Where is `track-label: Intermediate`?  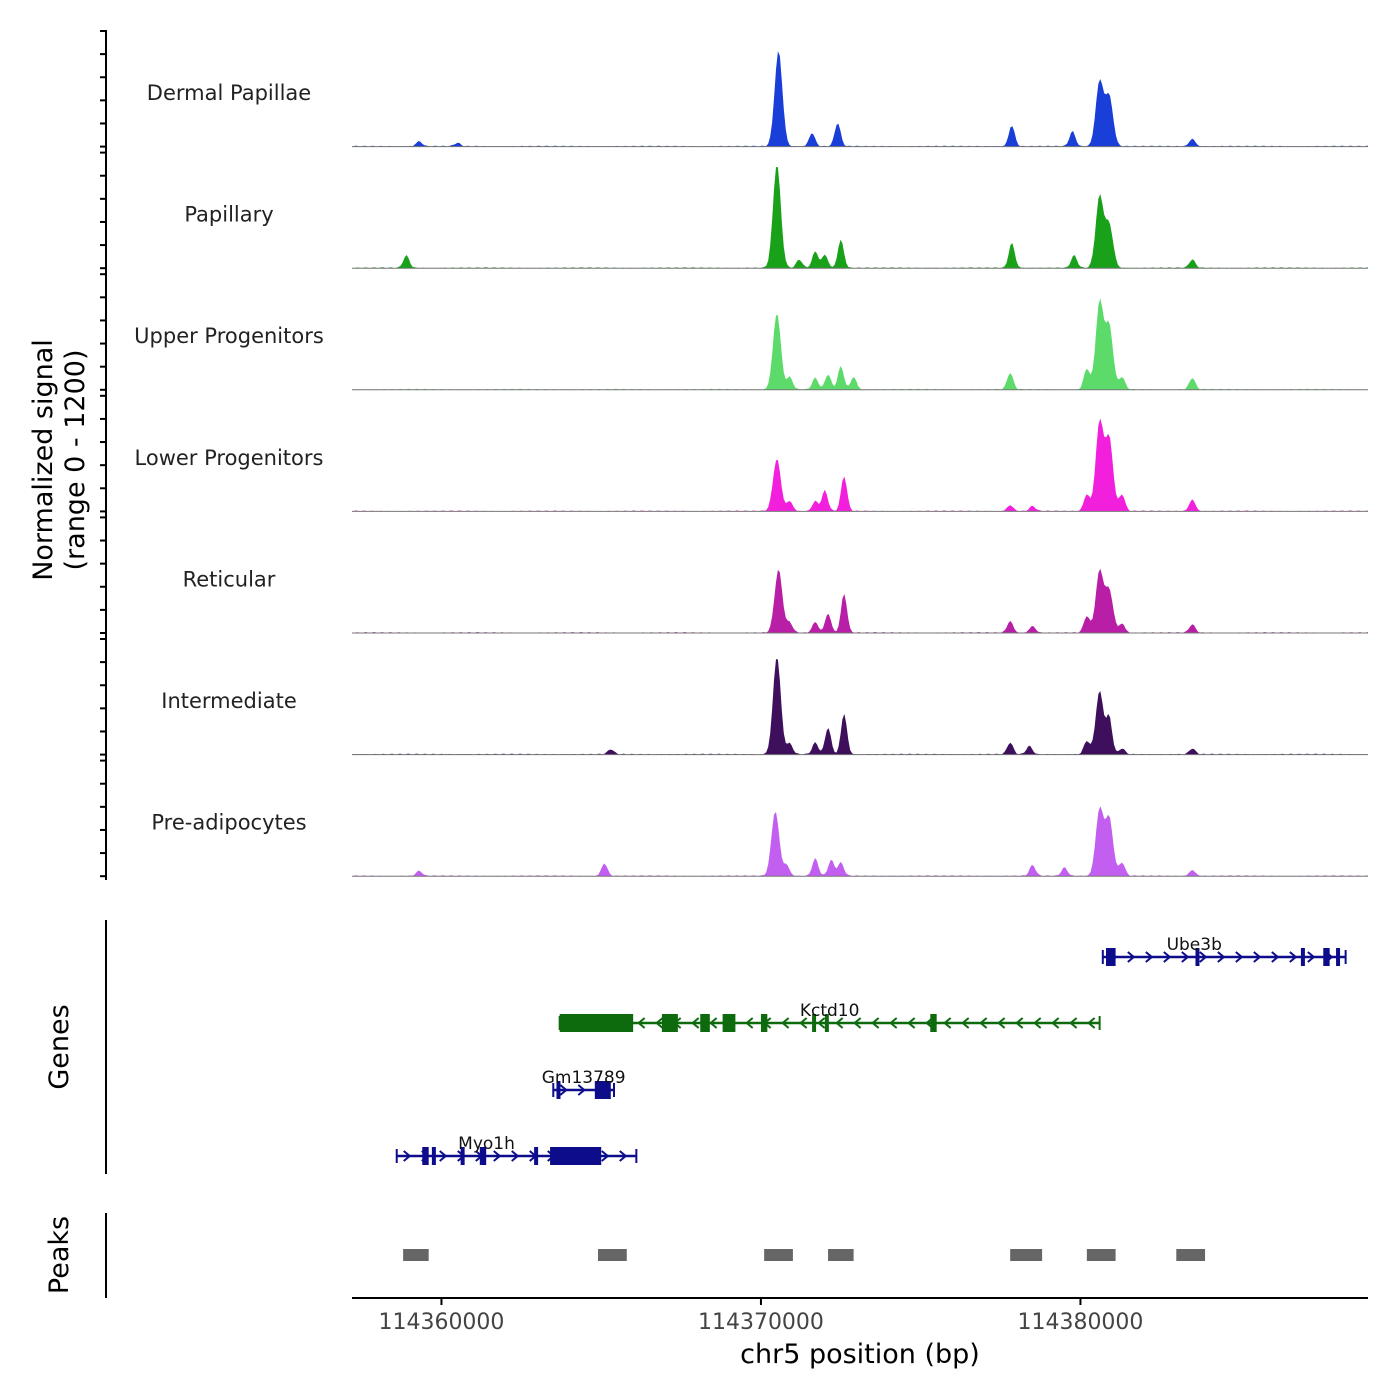
track-label: Intermediate is located at coordinates (229, 701).